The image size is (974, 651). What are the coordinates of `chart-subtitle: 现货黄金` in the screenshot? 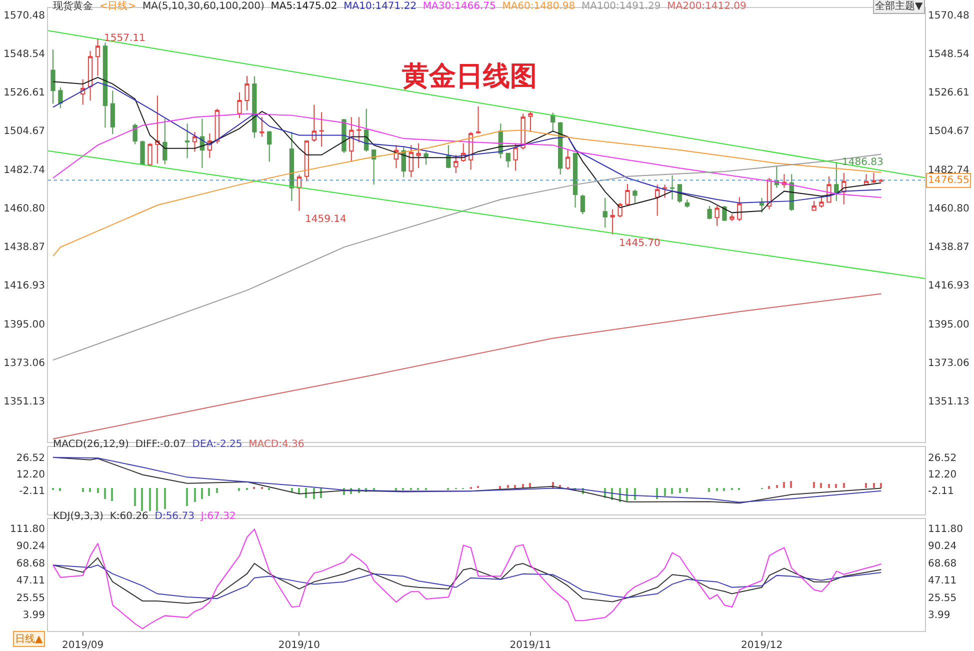 It's located at (73, 6).